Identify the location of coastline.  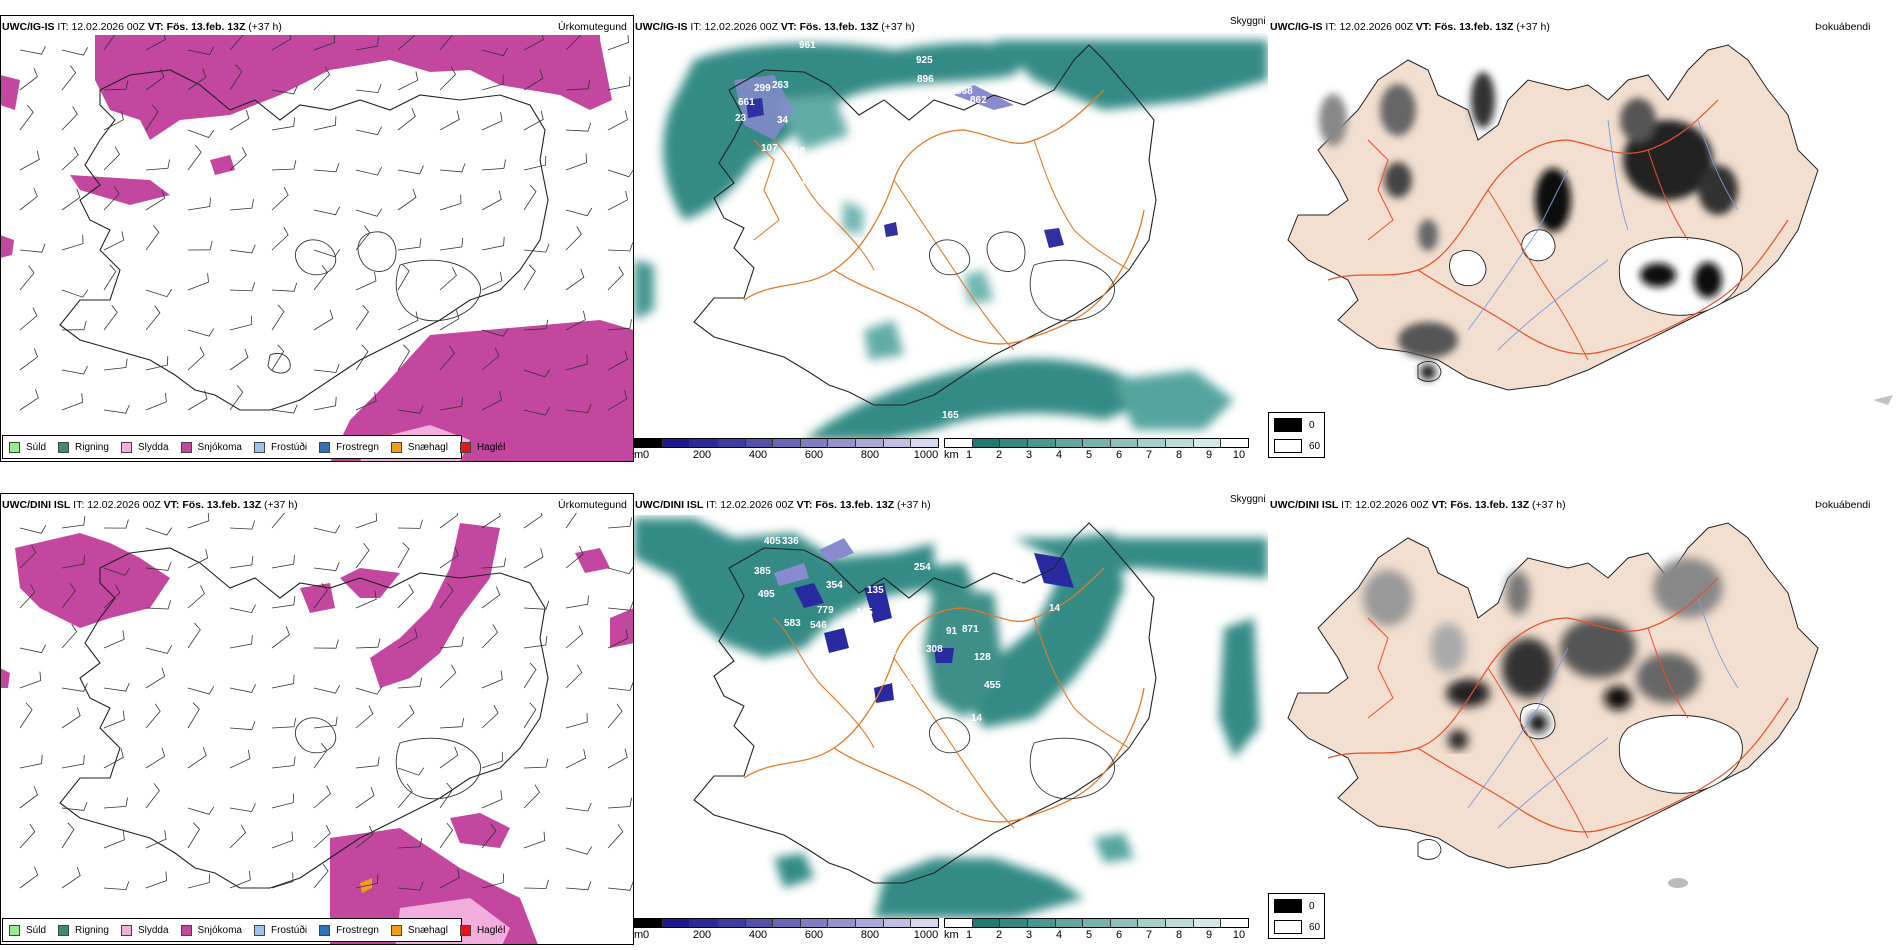
(925, 703).